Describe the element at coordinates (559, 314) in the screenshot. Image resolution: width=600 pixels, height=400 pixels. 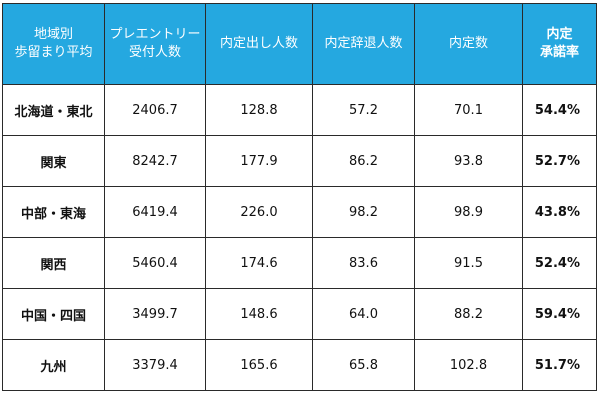
I see `acceptance-rate-cell: 59.4%` at that location.